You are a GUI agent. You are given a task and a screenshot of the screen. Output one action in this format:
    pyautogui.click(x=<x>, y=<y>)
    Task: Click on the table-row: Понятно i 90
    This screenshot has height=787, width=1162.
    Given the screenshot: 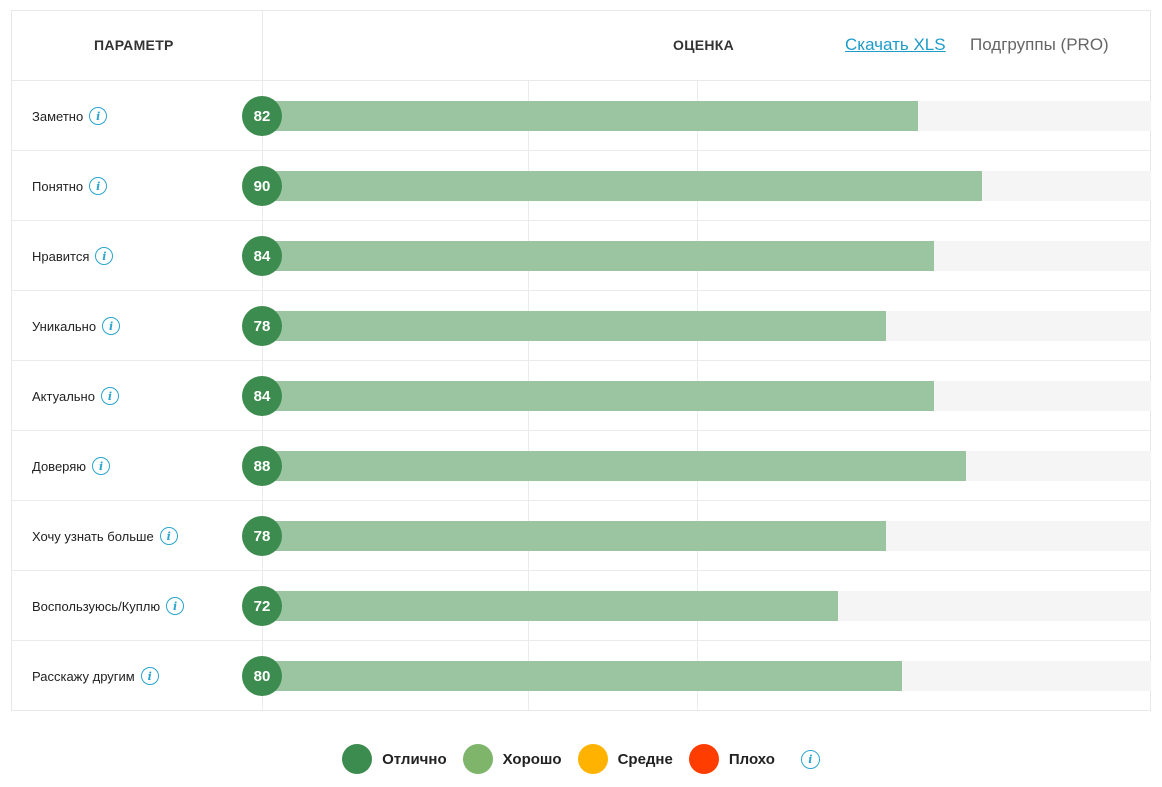 What is the action you would take?
    pyautogui.click(x=581, y=186)
    